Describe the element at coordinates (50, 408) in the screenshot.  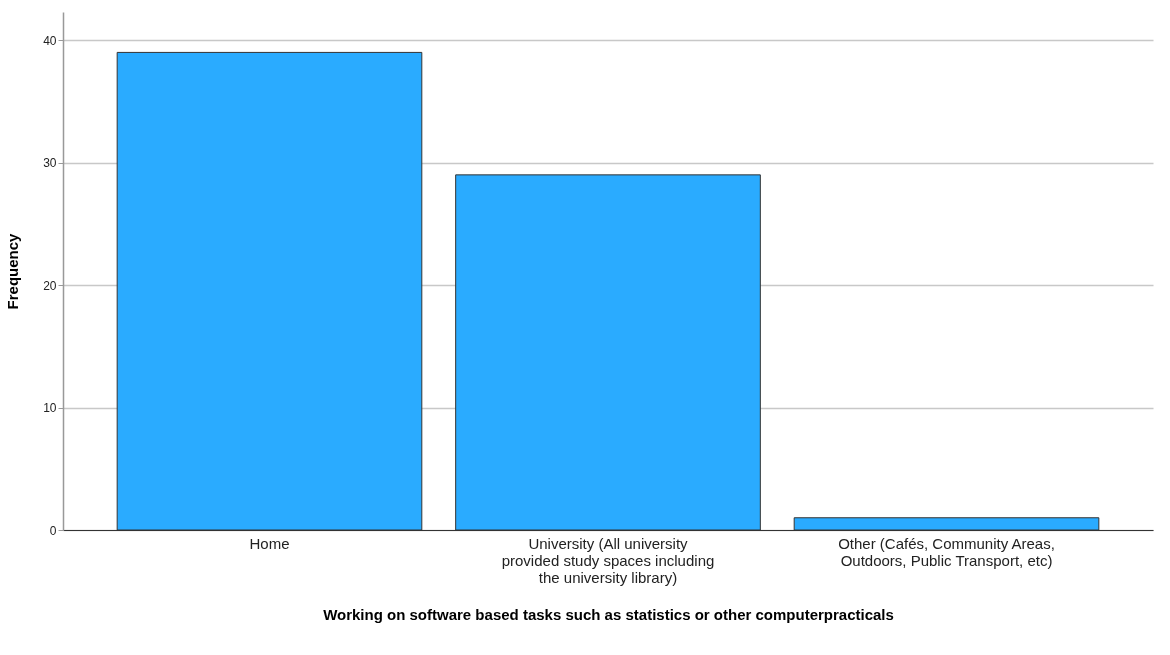
I see `y-tick-label: 10` at that location.